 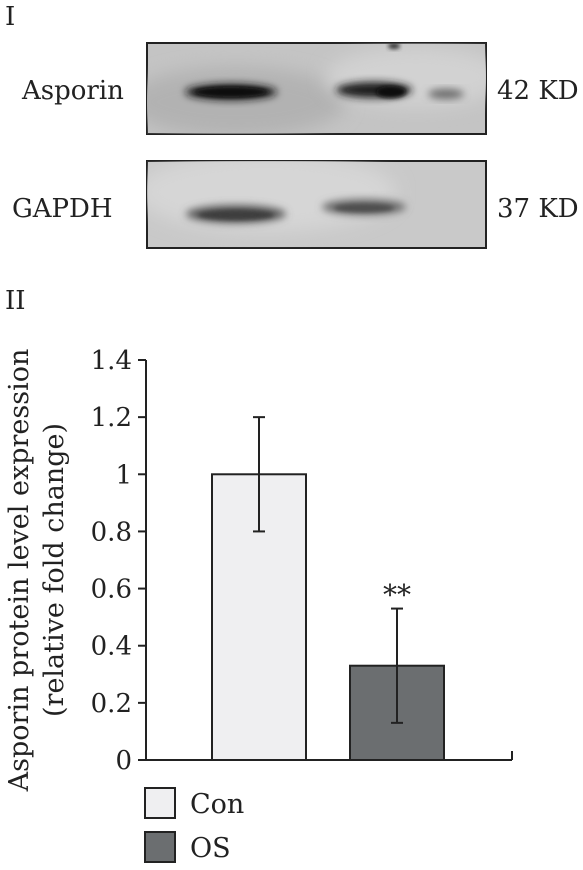 What do you see at coordinates (123, 761) in the screenshot?
I see `y-tick-label: 0` at bounding box center [123, 761].